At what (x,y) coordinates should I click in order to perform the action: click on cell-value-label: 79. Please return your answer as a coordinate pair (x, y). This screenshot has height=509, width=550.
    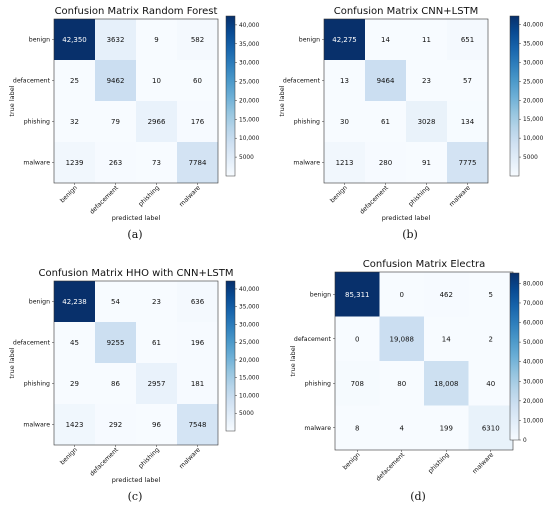
    Looking at the image, I should click on (115, 122).